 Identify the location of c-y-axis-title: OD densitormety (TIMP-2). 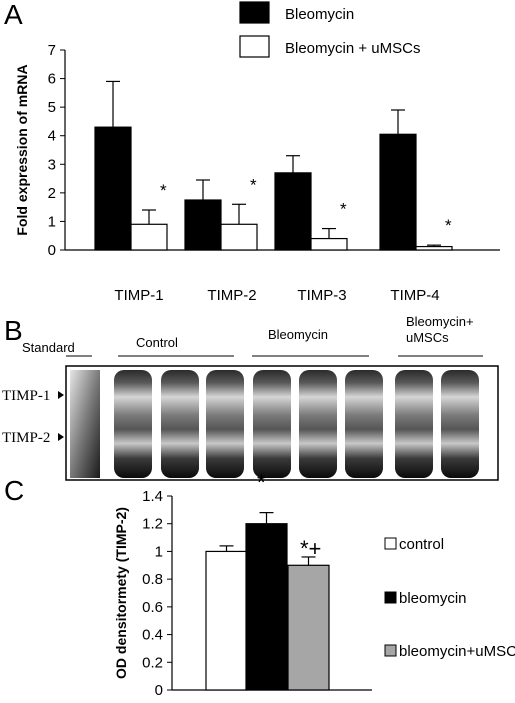
(121, 593).